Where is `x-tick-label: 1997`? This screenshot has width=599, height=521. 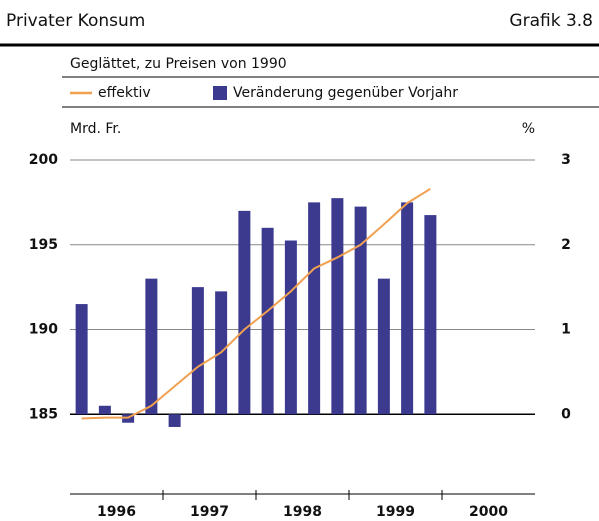 x-tick-label: 1997 is located at coordinates (209, 512).